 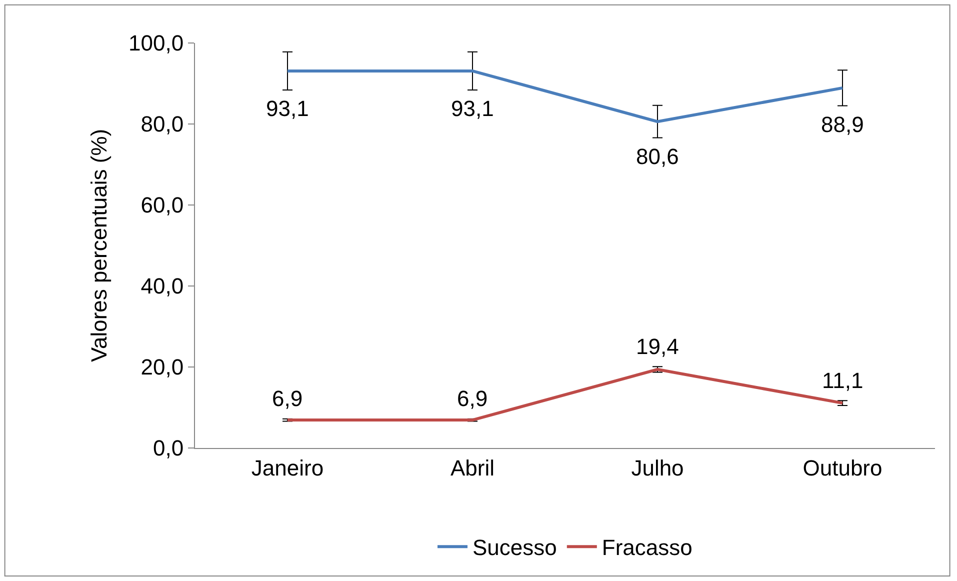 I want to click on y-tick-label: 20,0, so click(x=162, y=367).